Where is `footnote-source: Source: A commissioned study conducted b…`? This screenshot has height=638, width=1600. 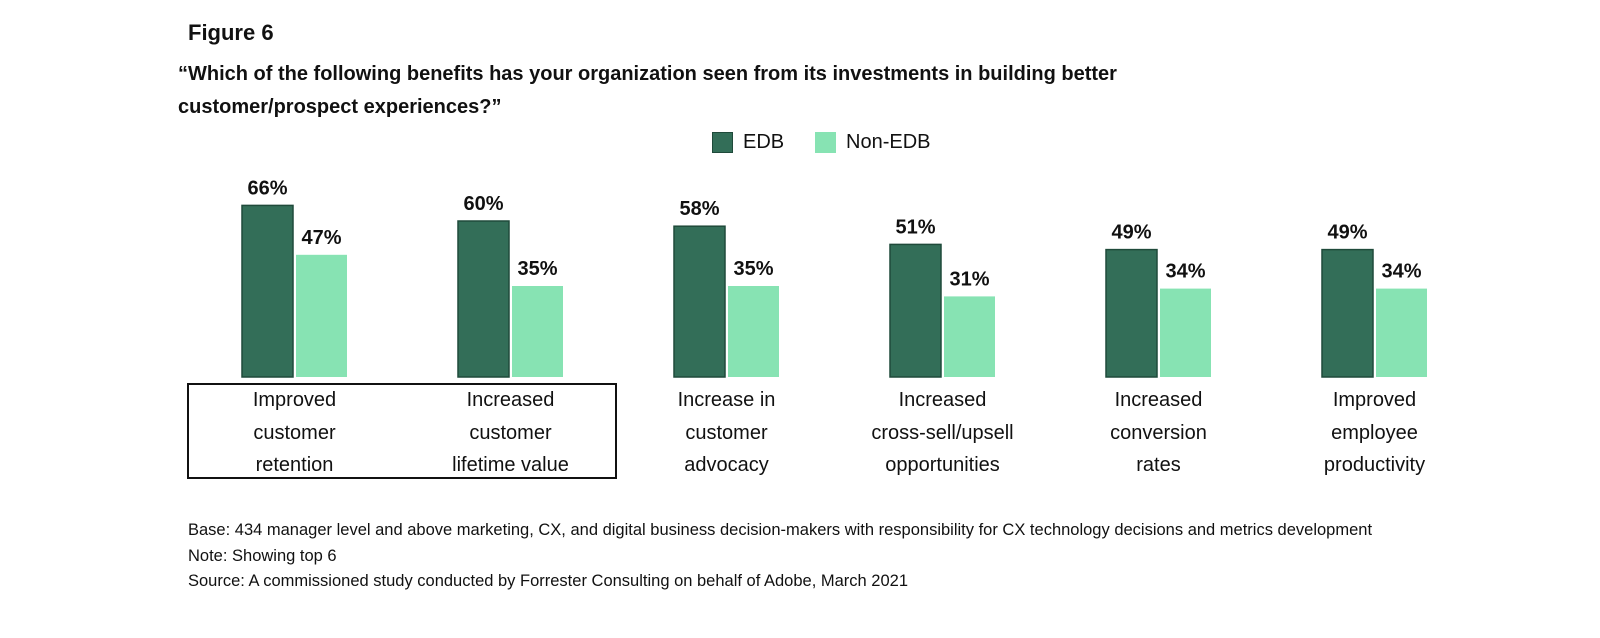
footnote-source: Source: A commissioned study conducted b… is located at coordinates (548, 581).